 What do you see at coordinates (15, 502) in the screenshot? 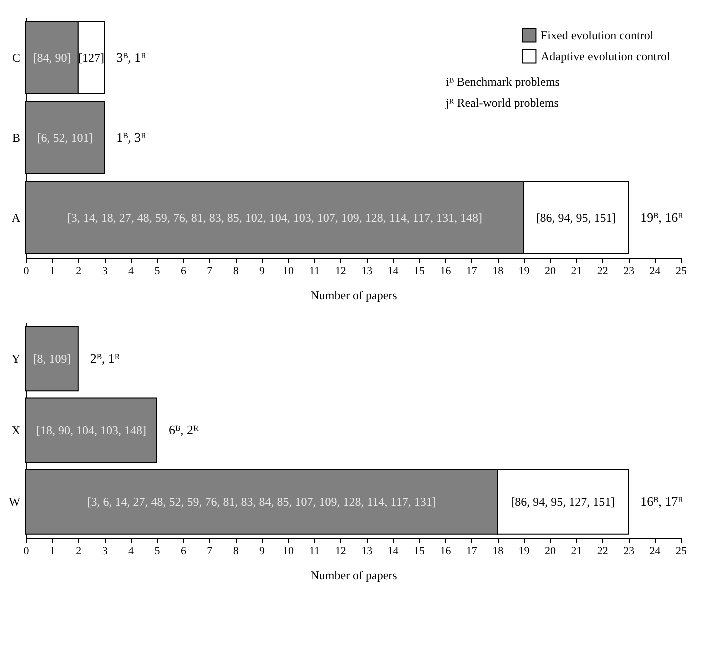
I see `y-tick-label: W` at bounding box center [15, 502].